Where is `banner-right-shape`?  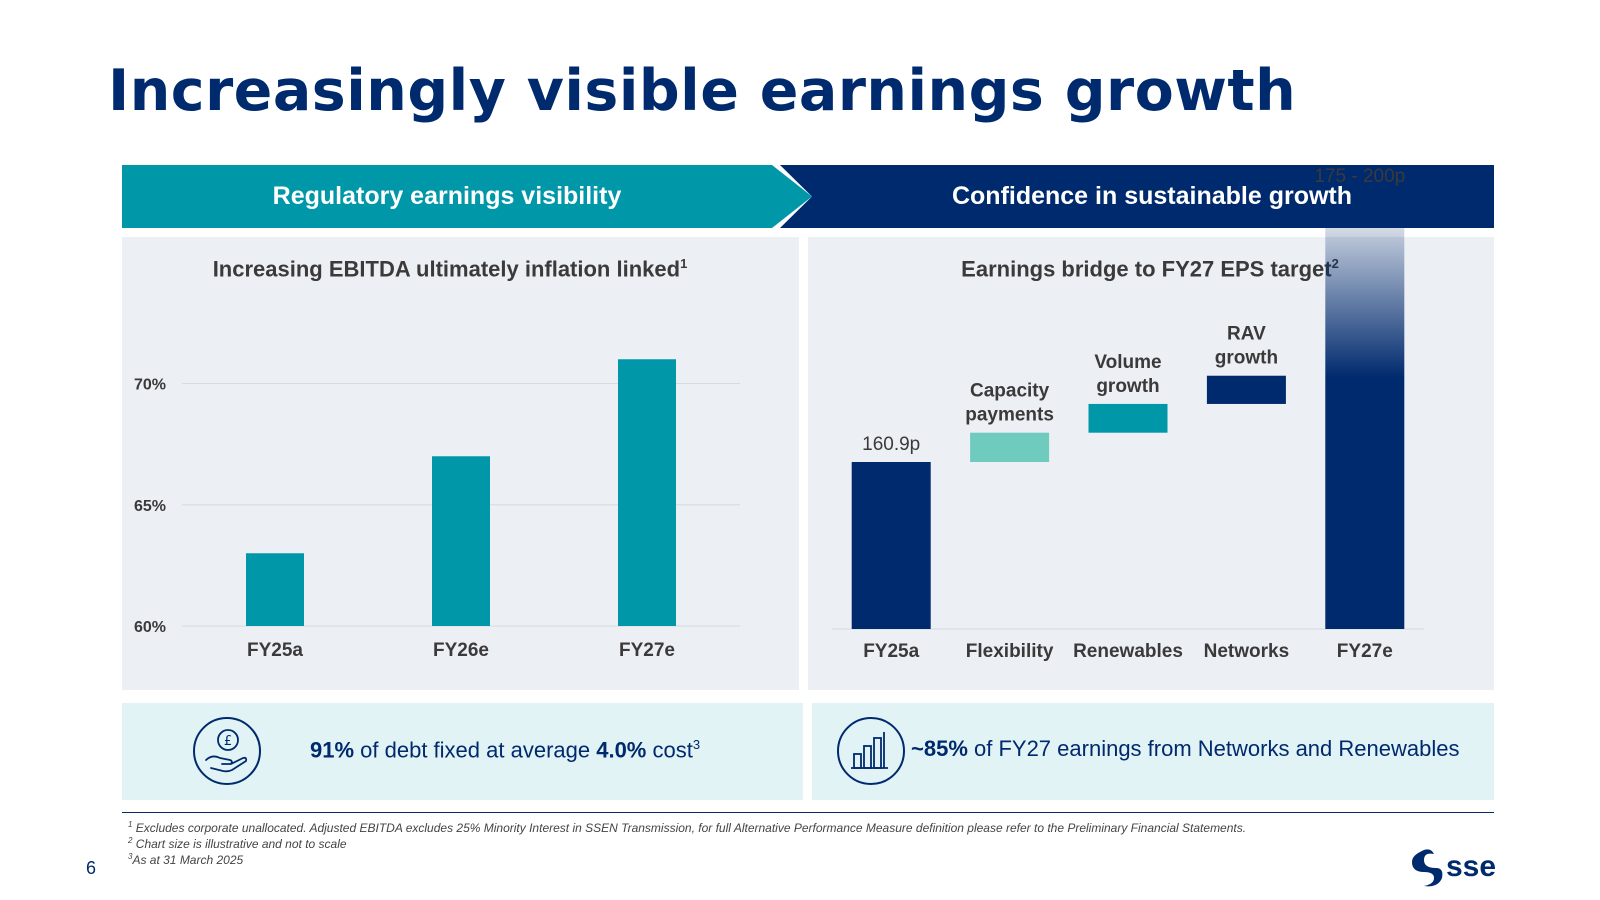
banner-right-shape is located at coordinates (1137, 196).